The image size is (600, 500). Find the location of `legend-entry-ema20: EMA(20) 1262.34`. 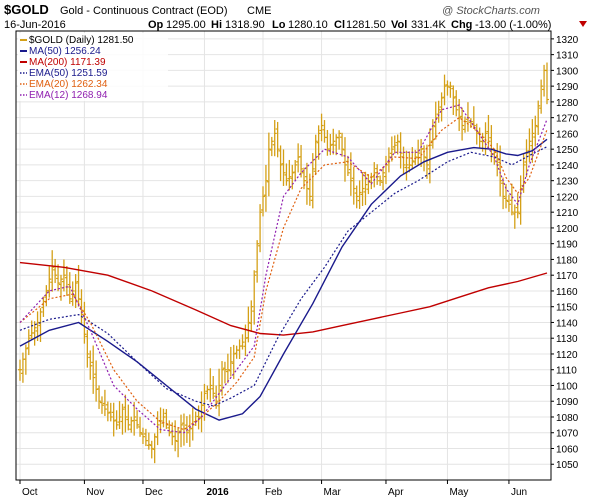

legend-entry-ema20: EMA(20) 1262.34 is located at coordinates (64, 84).